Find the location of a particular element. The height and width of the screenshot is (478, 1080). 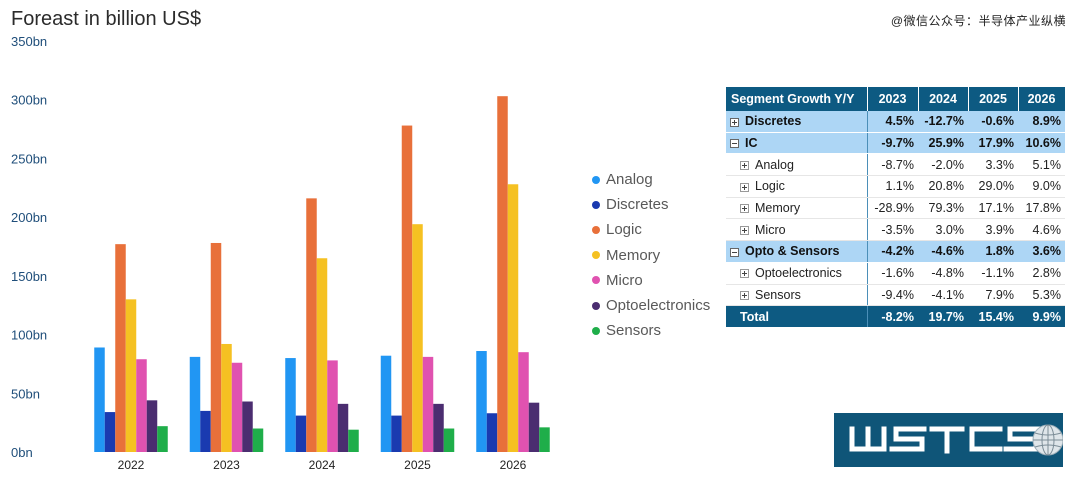

bar-memory-2024 is located at coordinates (322, 355).